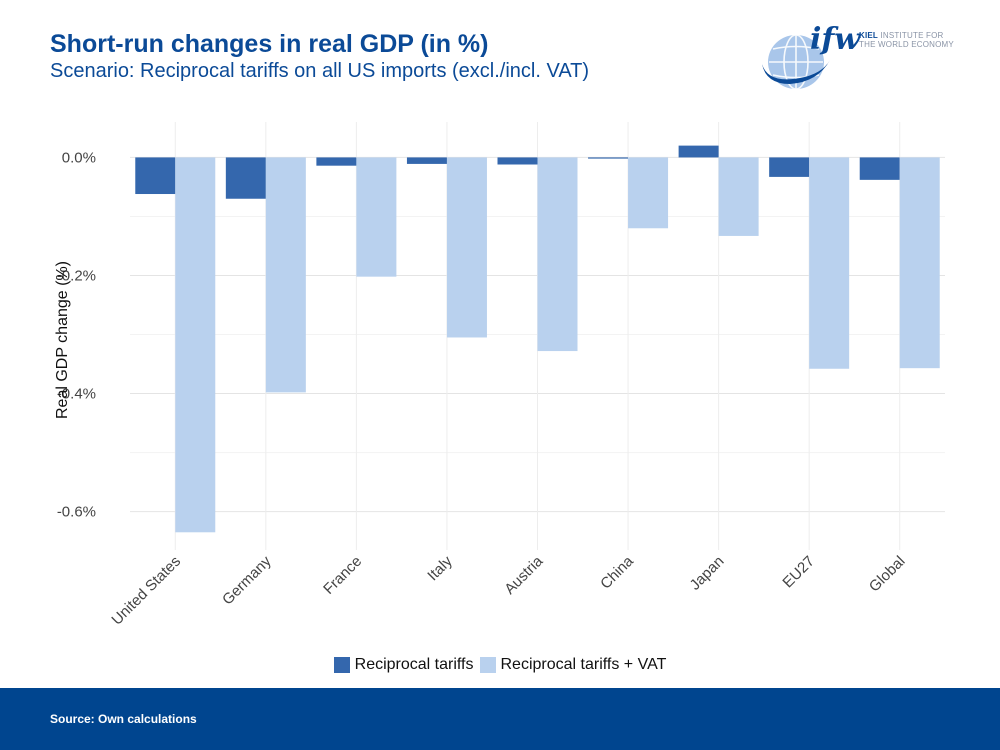 This screenshot has height=750, width=1000. What do you see at coordinates (707, 573) in the screenshot?
I see `x-tick-label: Japan` at bounding box center [707, 573].